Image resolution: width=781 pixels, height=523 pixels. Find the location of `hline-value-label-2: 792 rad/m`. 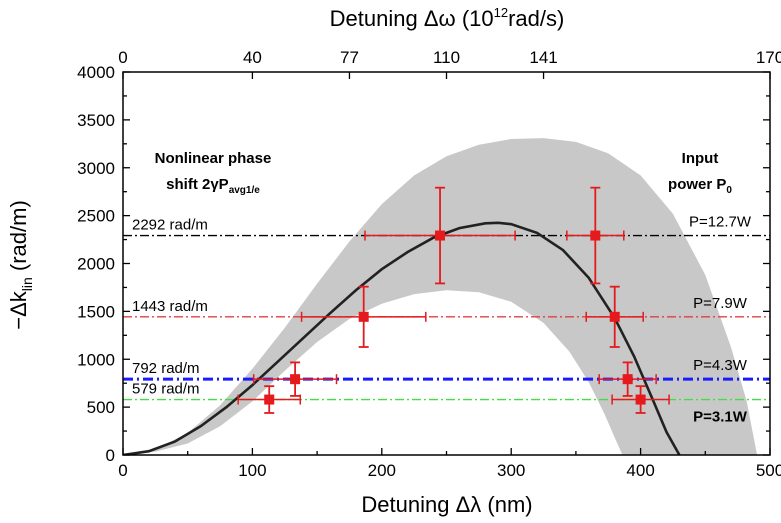

hline-value-label-2: 792 rad/m is located at coordinates (166, 368).